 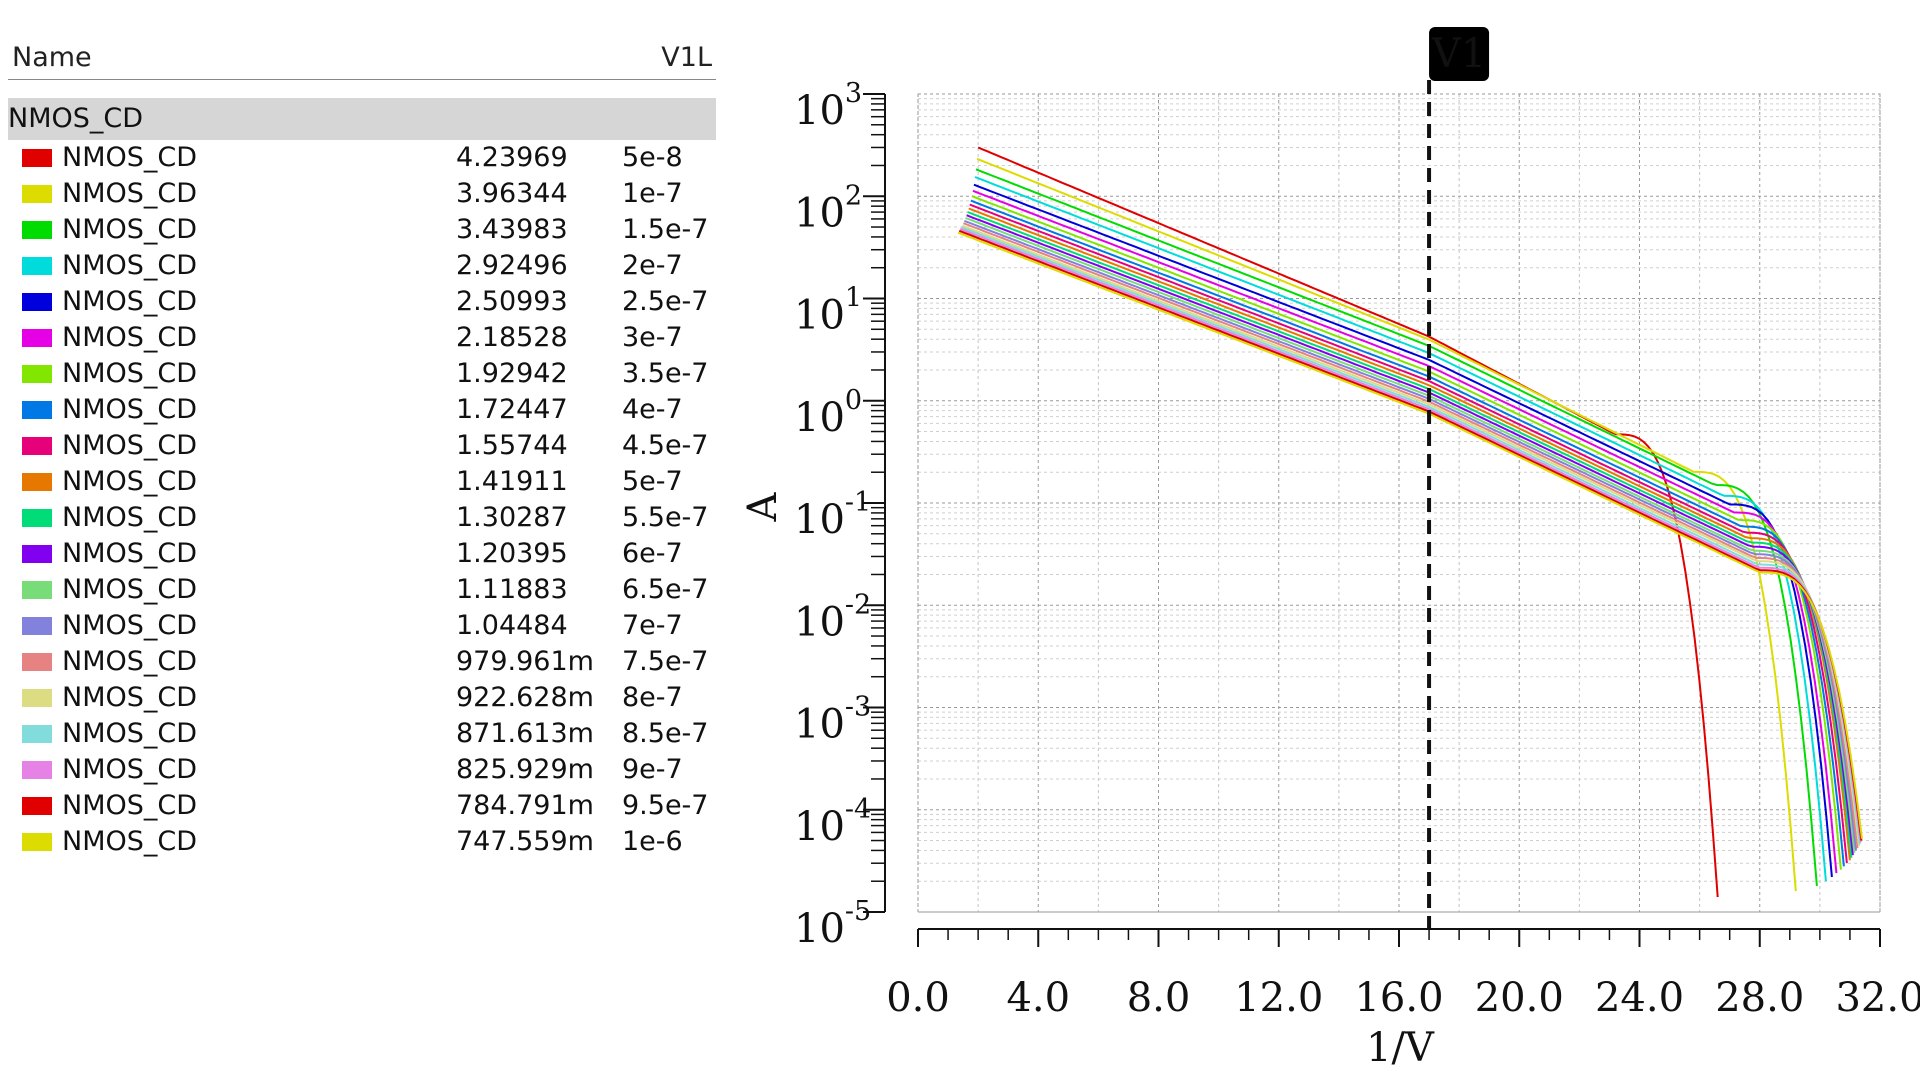 What do you see at coordinates (918, 998) in the screenshot?
I see `x-tick-label: 0.0` at bounding box center [918, 998].